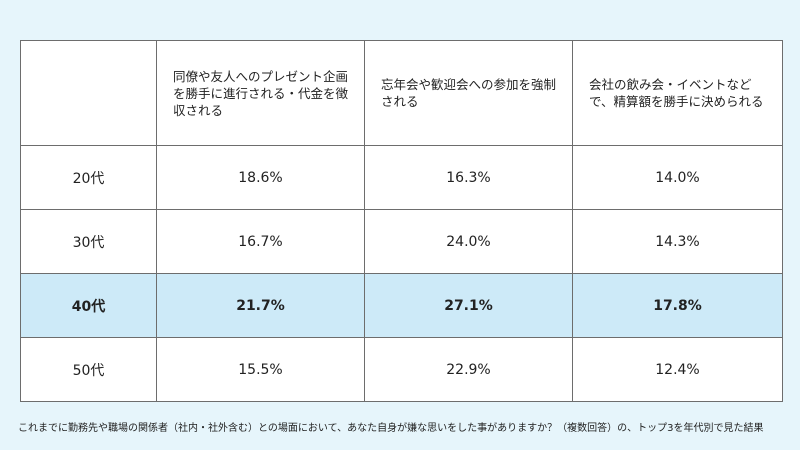  I want to click on value-cell: 14.0%, so click(677, 177).